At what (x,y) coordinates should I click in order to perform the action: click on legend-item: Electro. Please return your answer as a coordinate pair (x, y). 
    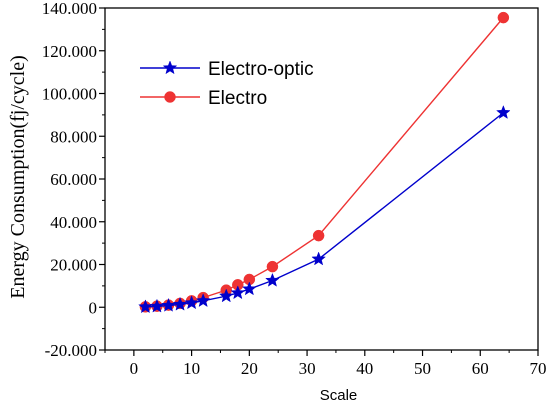
    Looking at the image, I should click on (203, 98).